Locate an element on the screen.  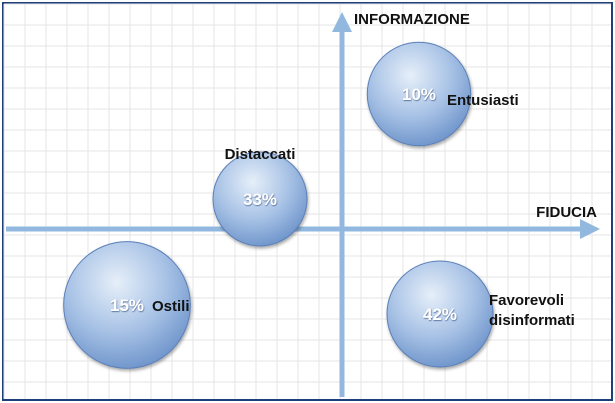
bubble-distaccati is located at coordinates (260, 199).